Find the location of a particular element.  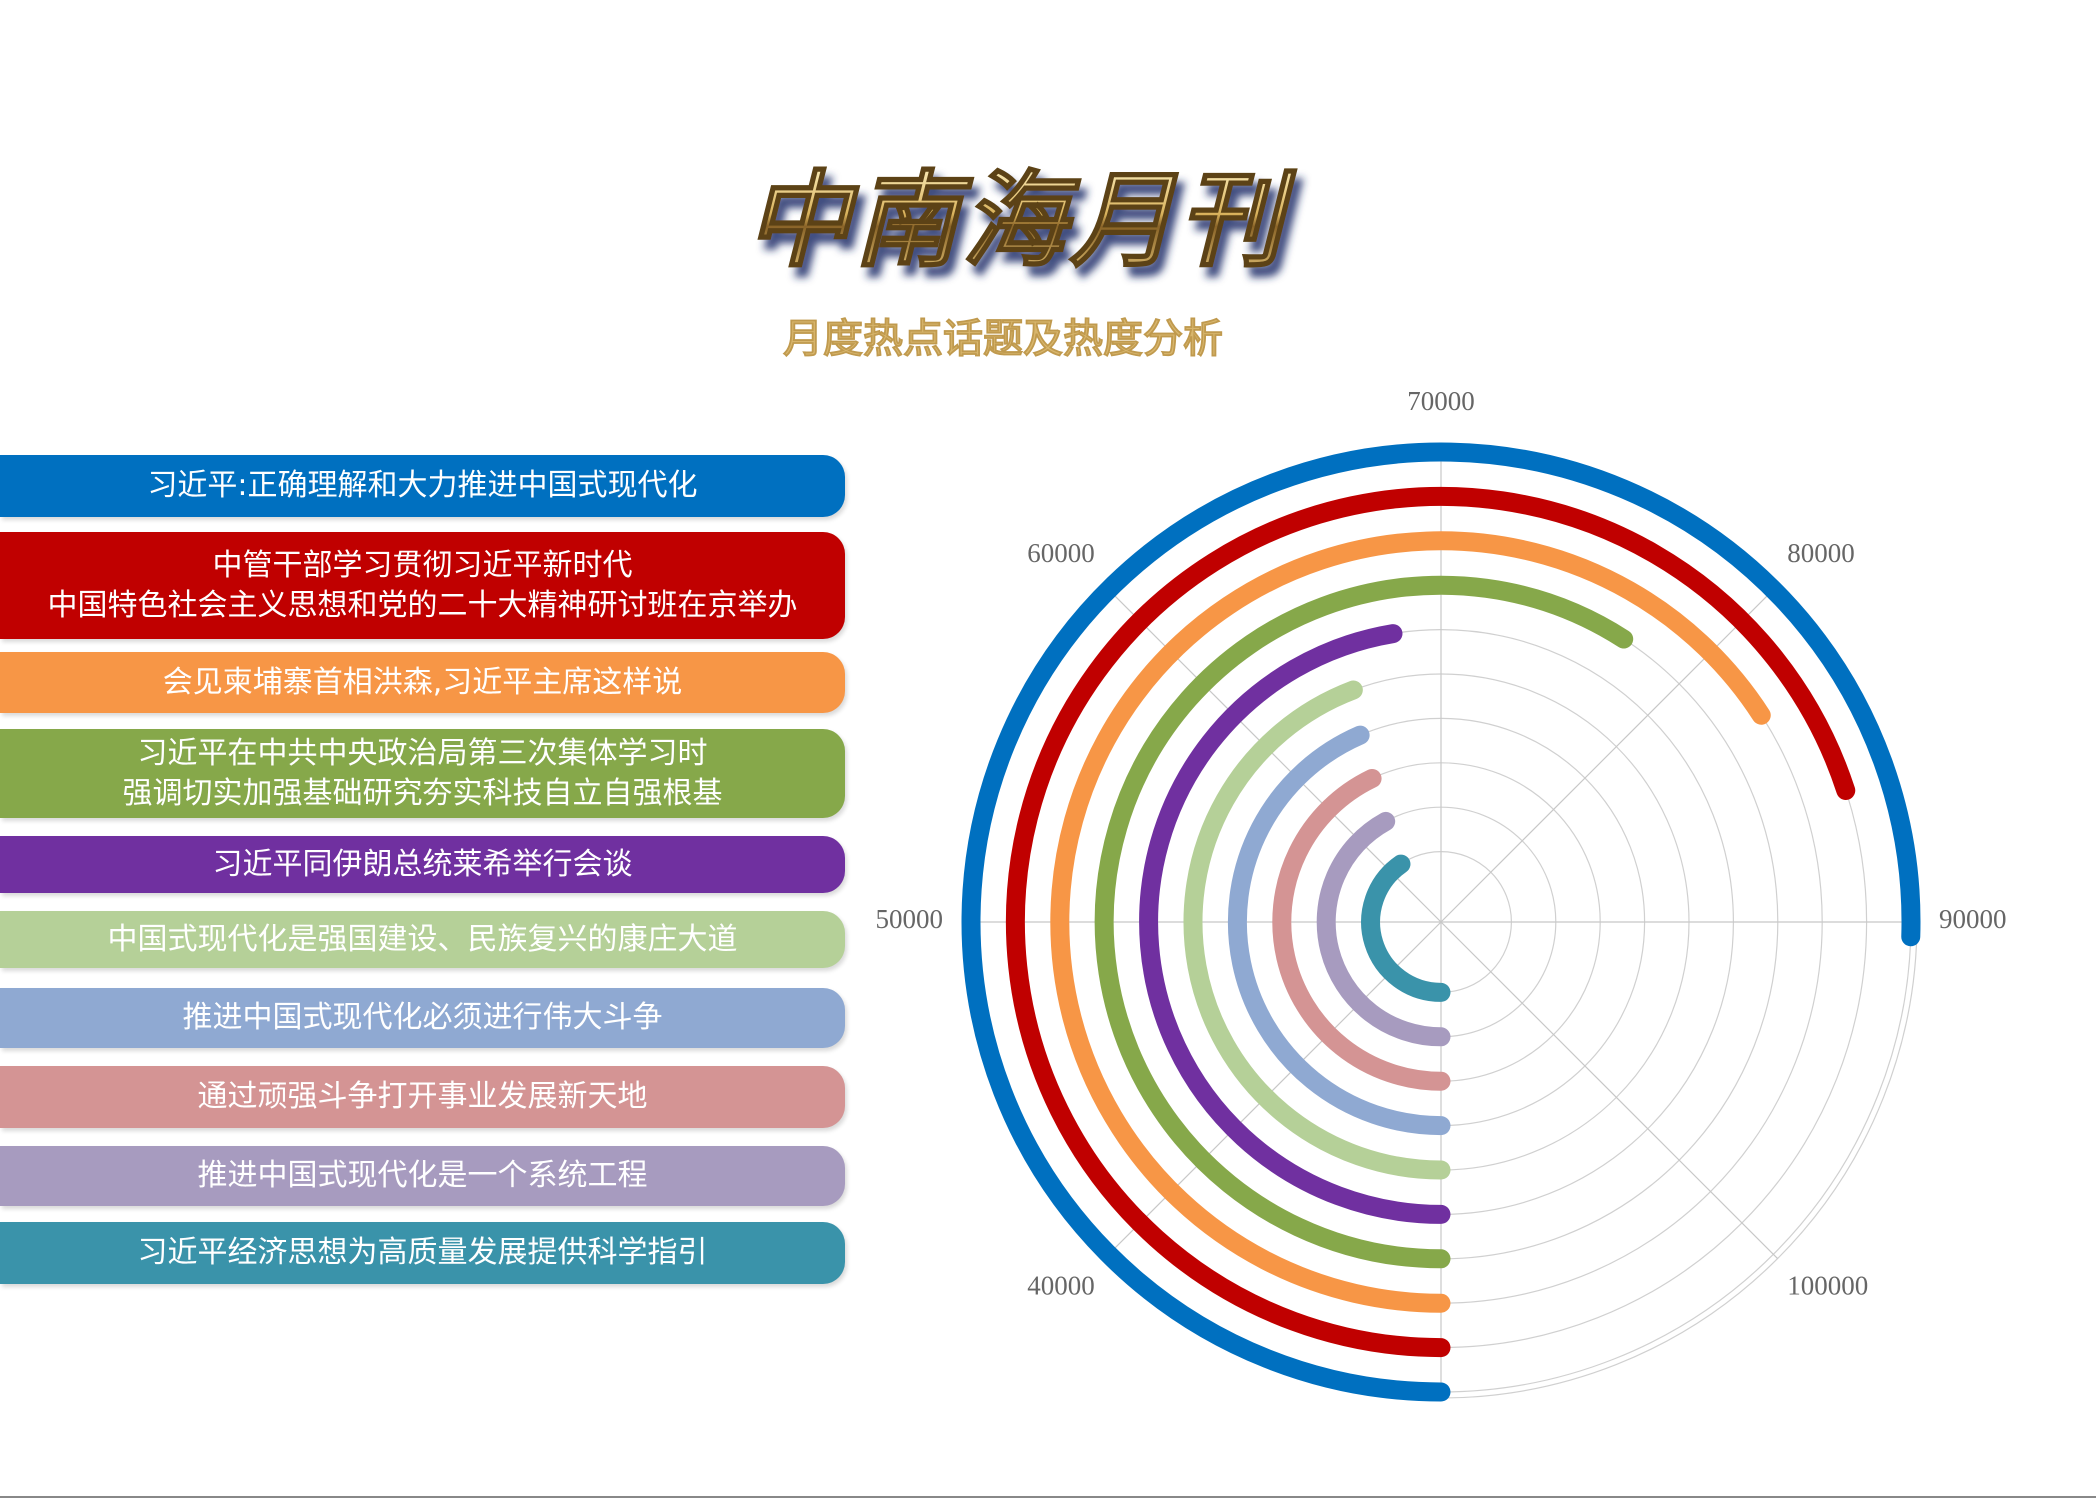

angle-tick-label: 40000 is located at coordinates (1061, 1285).